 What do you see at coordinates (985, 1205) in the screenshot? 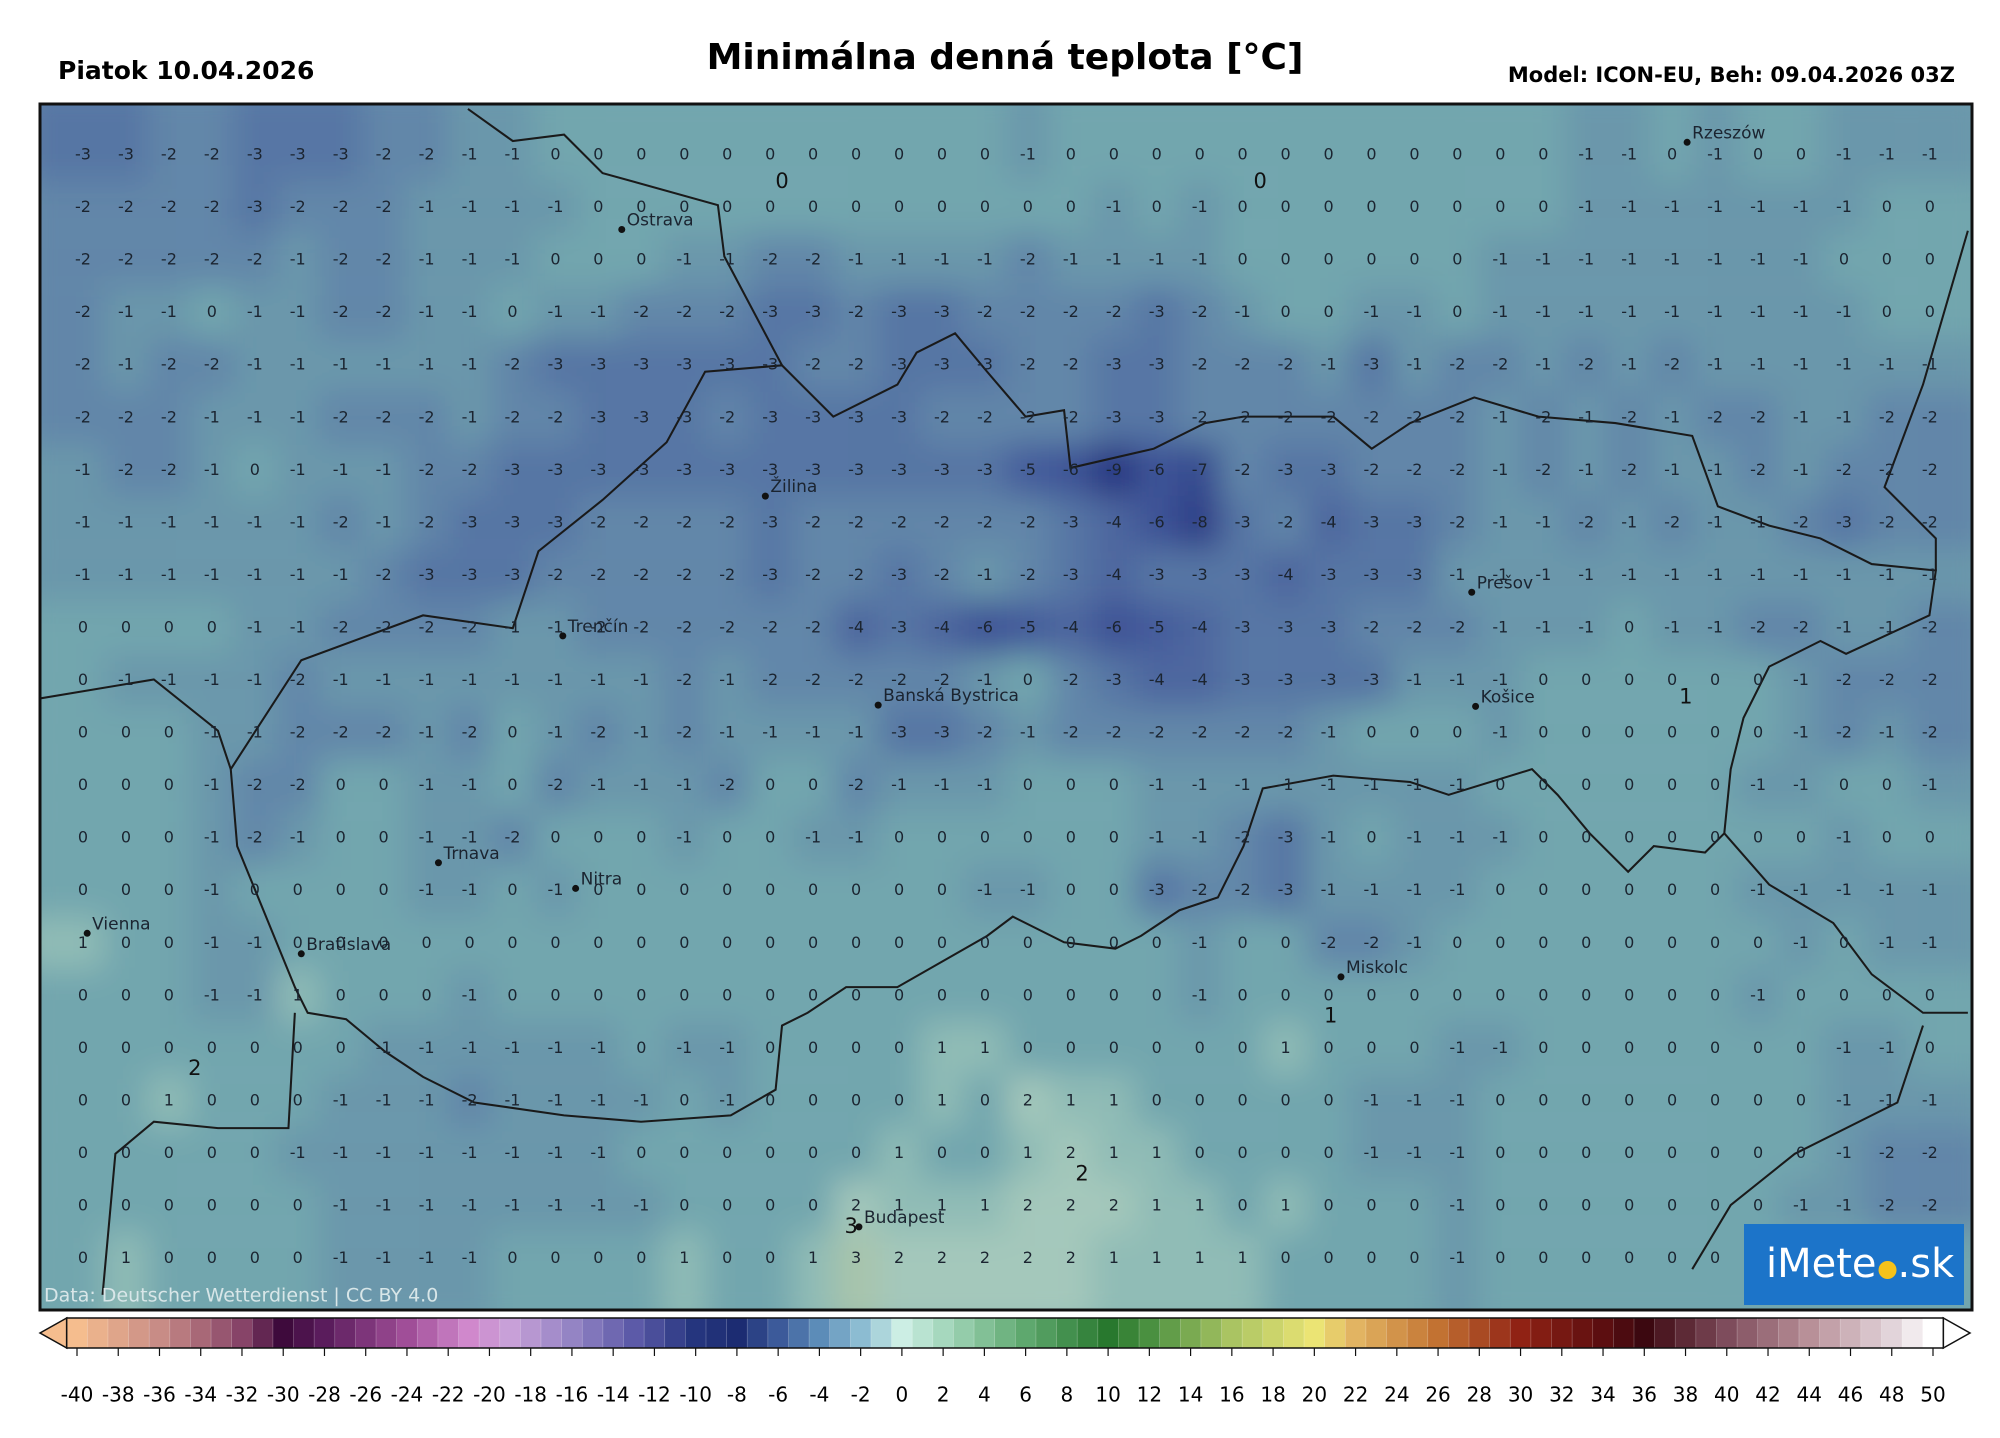
I see `grid-value: 1` at bounding box center [985, 1205].